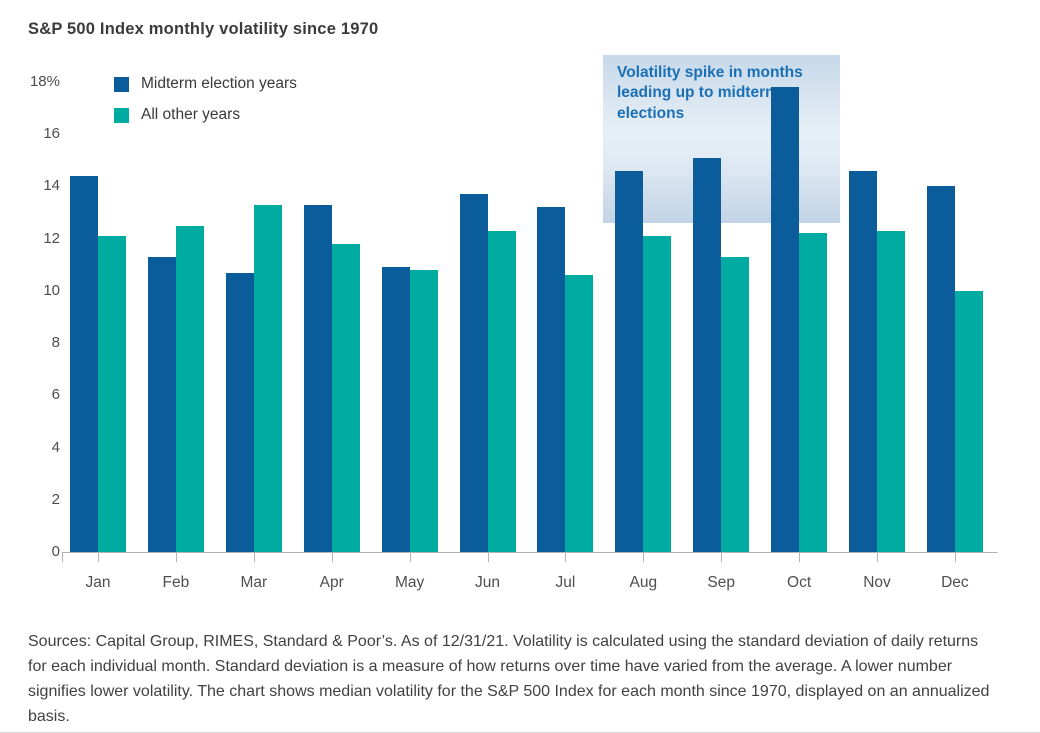 The image size is (1040, 733). I want to click on bar-midterm-aug, so click(629, 361).